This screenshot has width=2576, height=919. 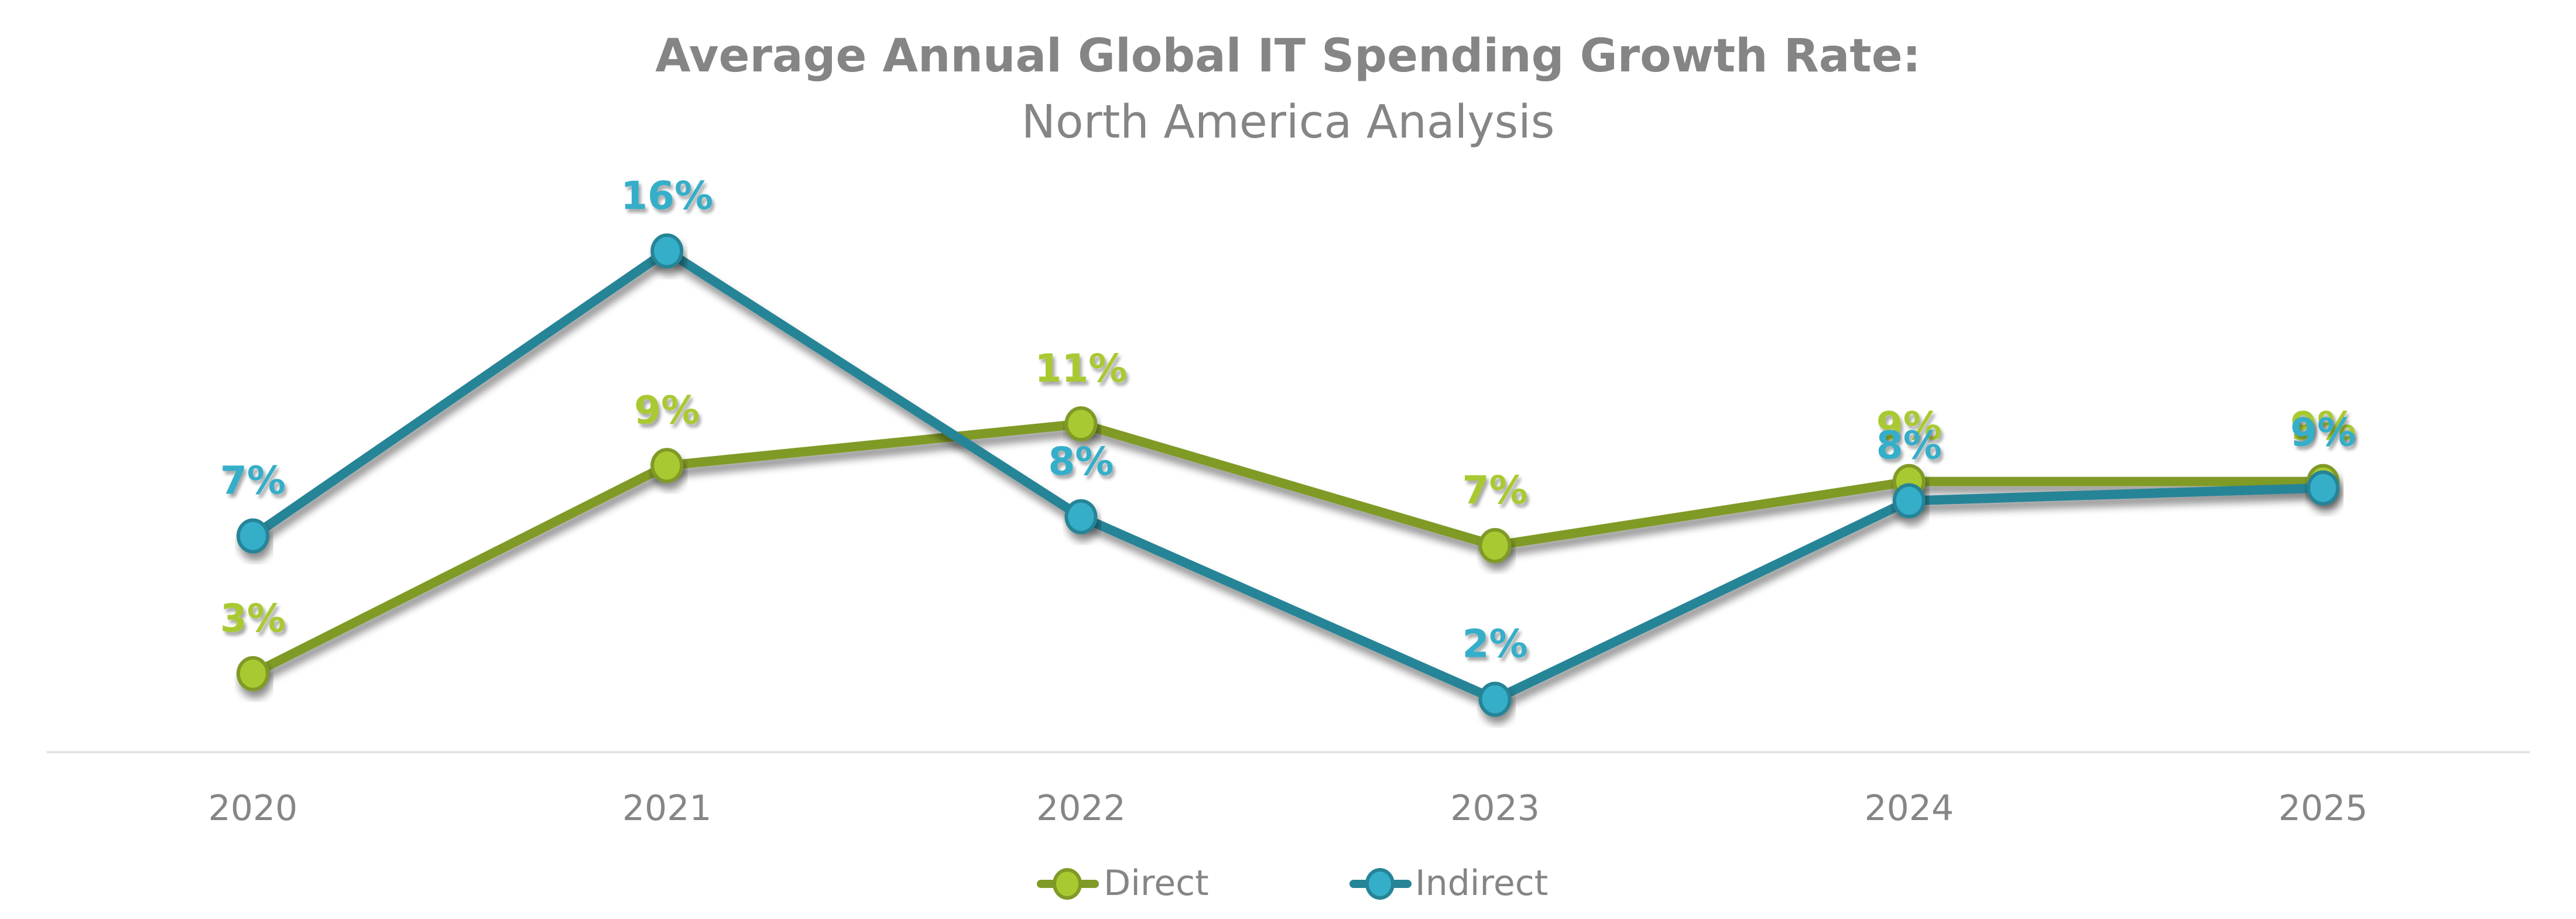 I want to click on data-label-indirect-2025: 9%, so click(x=2323, y=432).